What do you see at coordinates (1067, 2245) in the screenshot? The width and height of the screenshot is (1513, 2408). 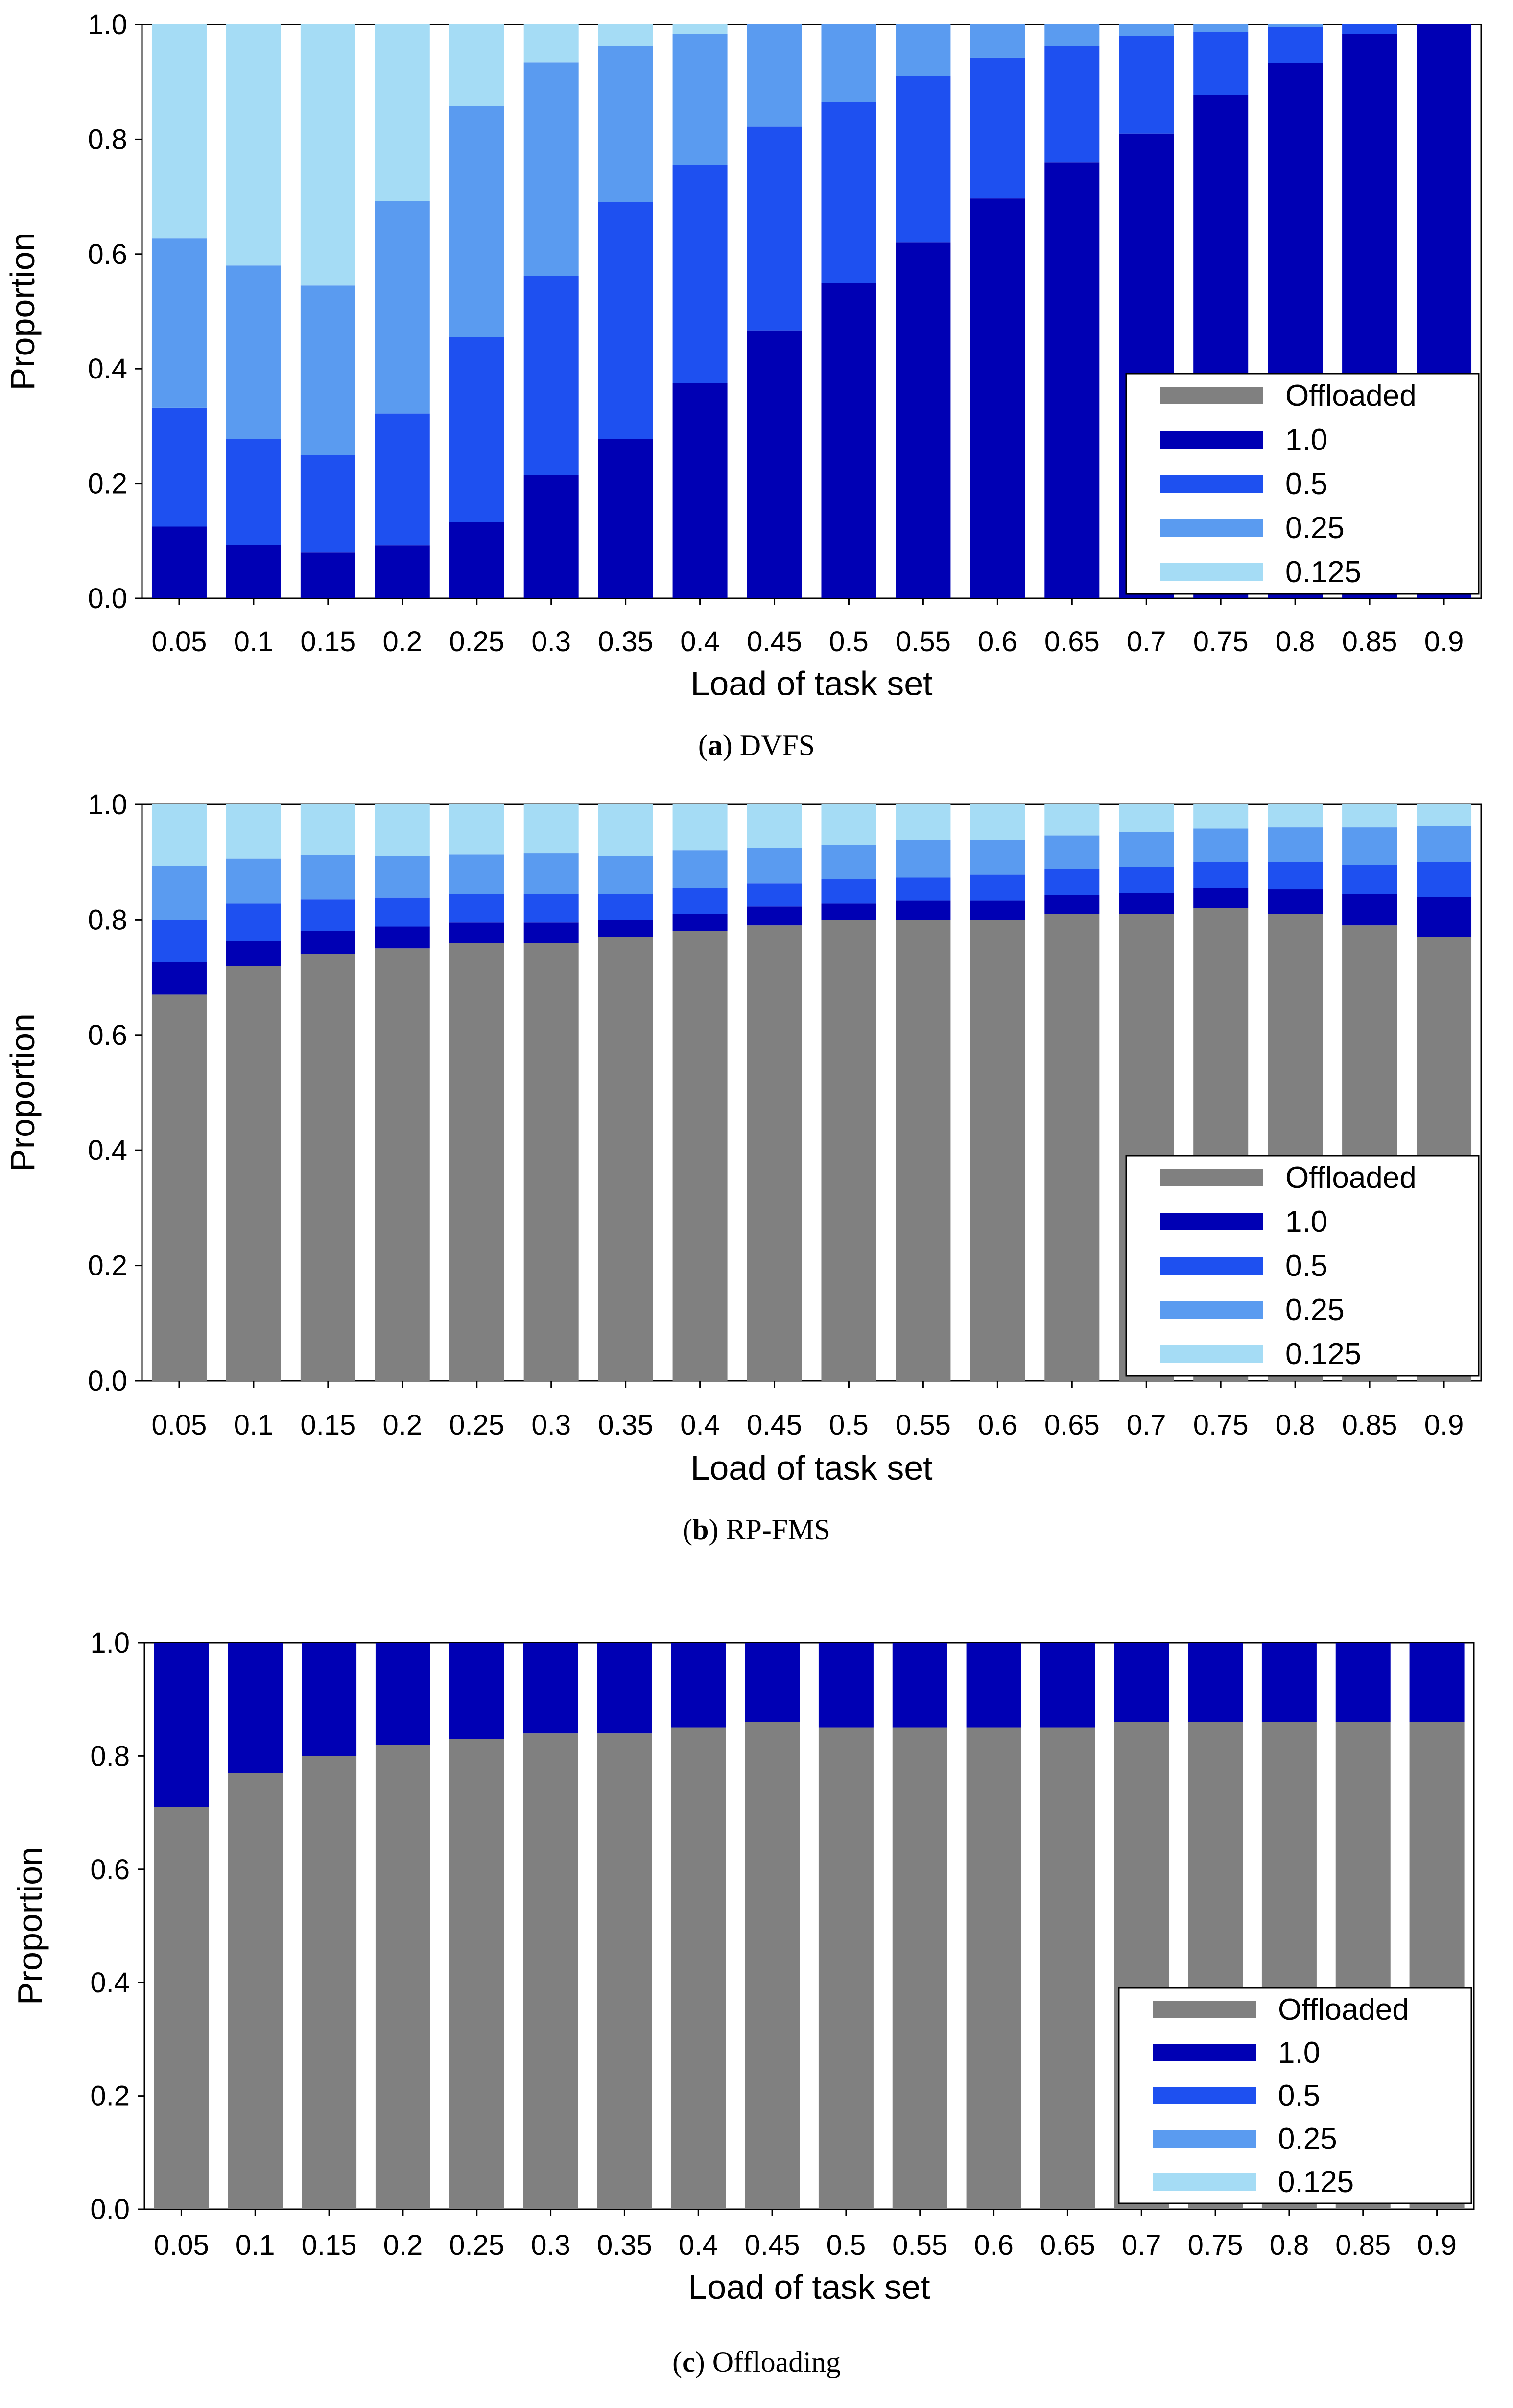 I see `x-tick-label: 0.65` at bounding box center [1067, 2245].